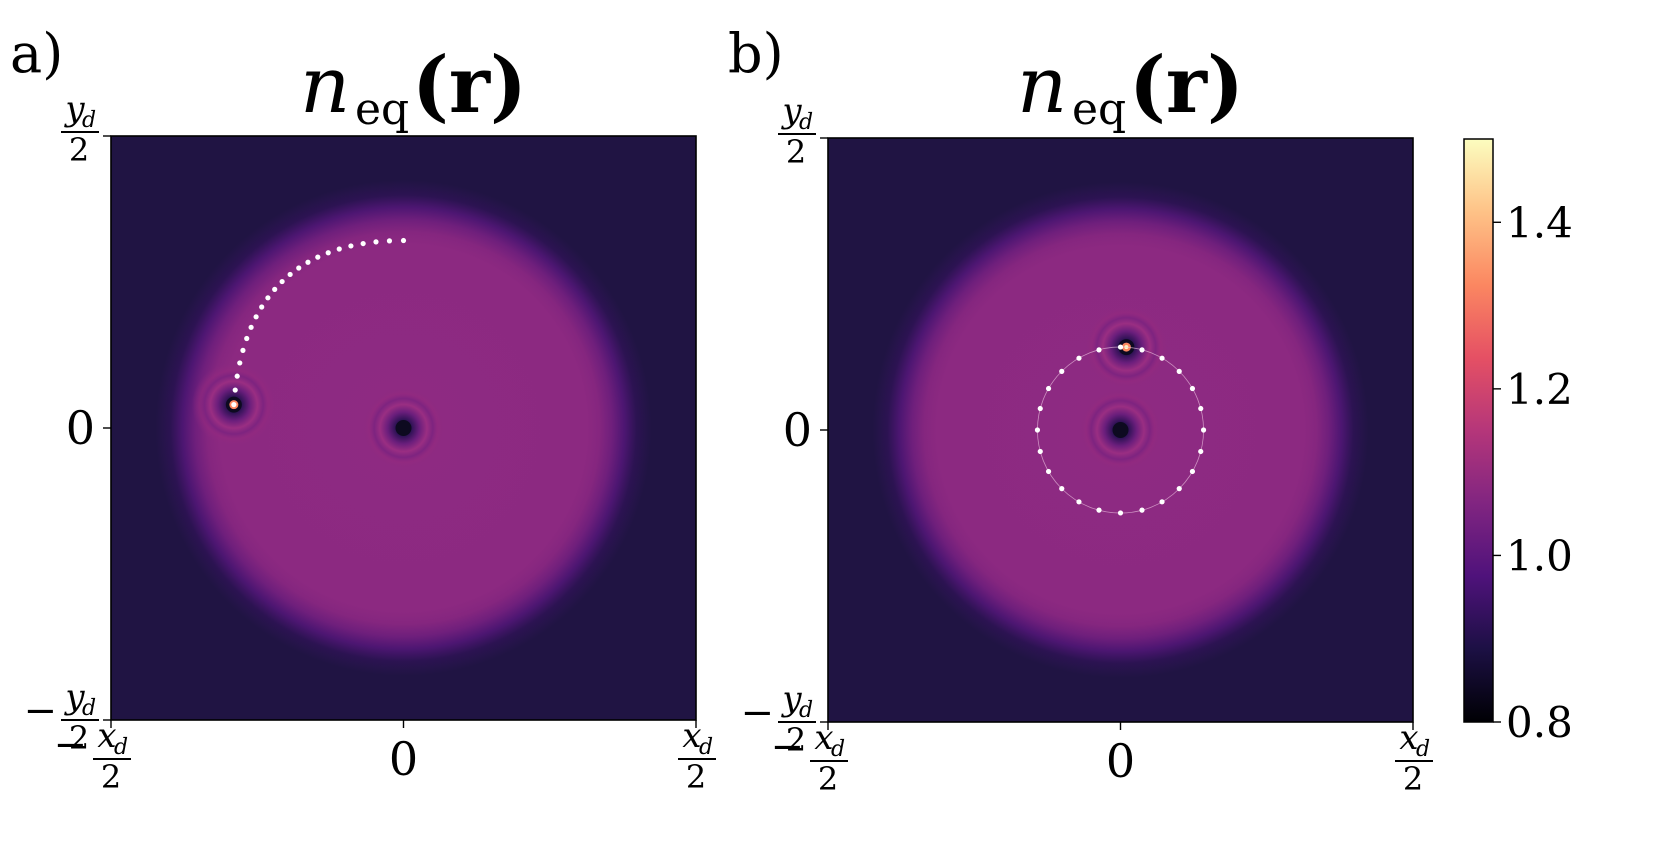 Image resolution: width=1671 pixels, height=858 pixels. Describe the element at coordinates (1539, 222) in the screenshot. I see `colorbar-tick-label: 1.4` at that location.